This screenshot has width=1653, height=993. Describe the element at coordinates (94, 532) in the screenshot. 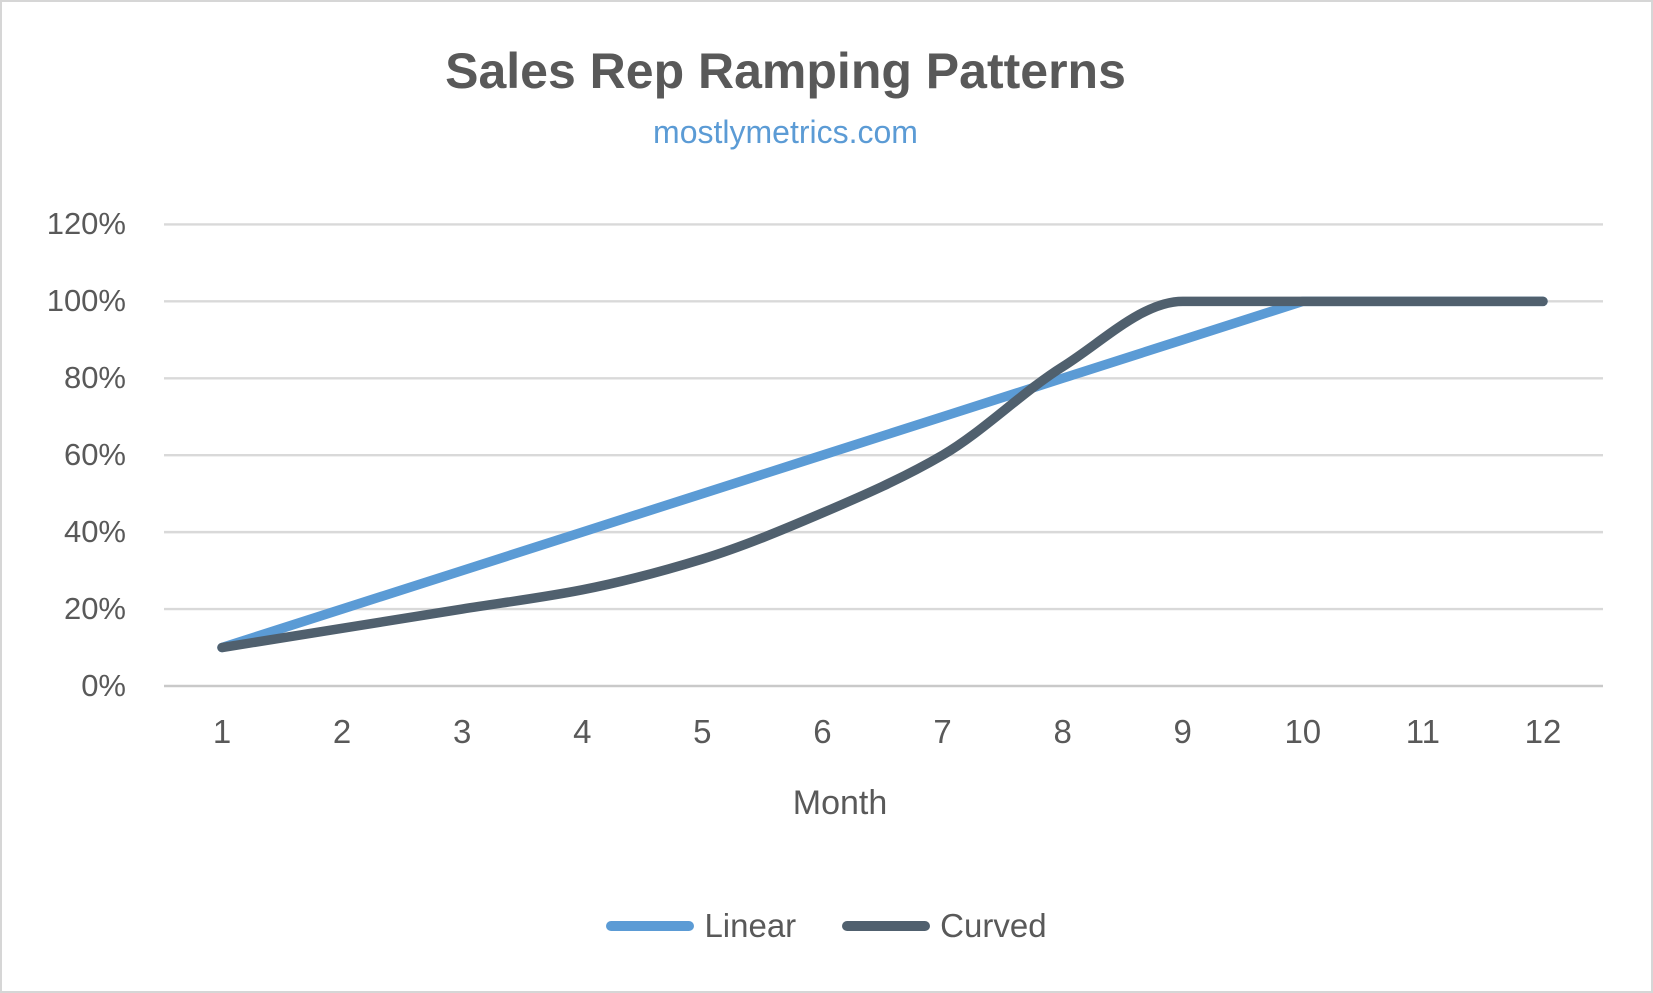

I see `y-tick-label: 40%` at that location.